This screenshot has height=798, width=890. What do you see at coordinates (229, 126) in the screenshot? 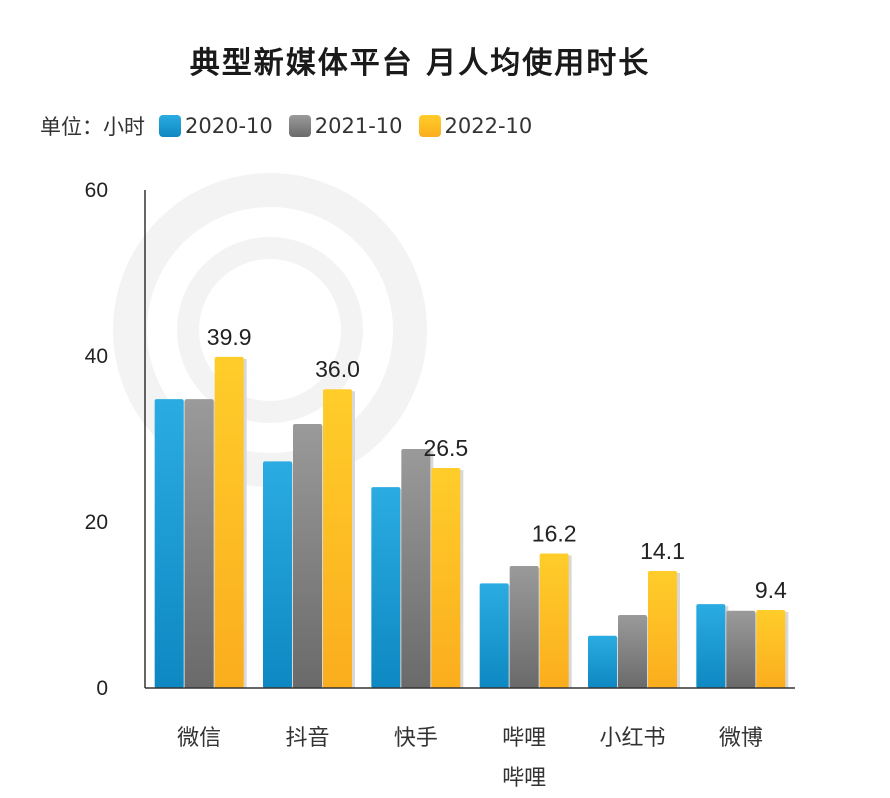
I see `legend-label-2020: 2020-10` at bounding box center [229, 126].